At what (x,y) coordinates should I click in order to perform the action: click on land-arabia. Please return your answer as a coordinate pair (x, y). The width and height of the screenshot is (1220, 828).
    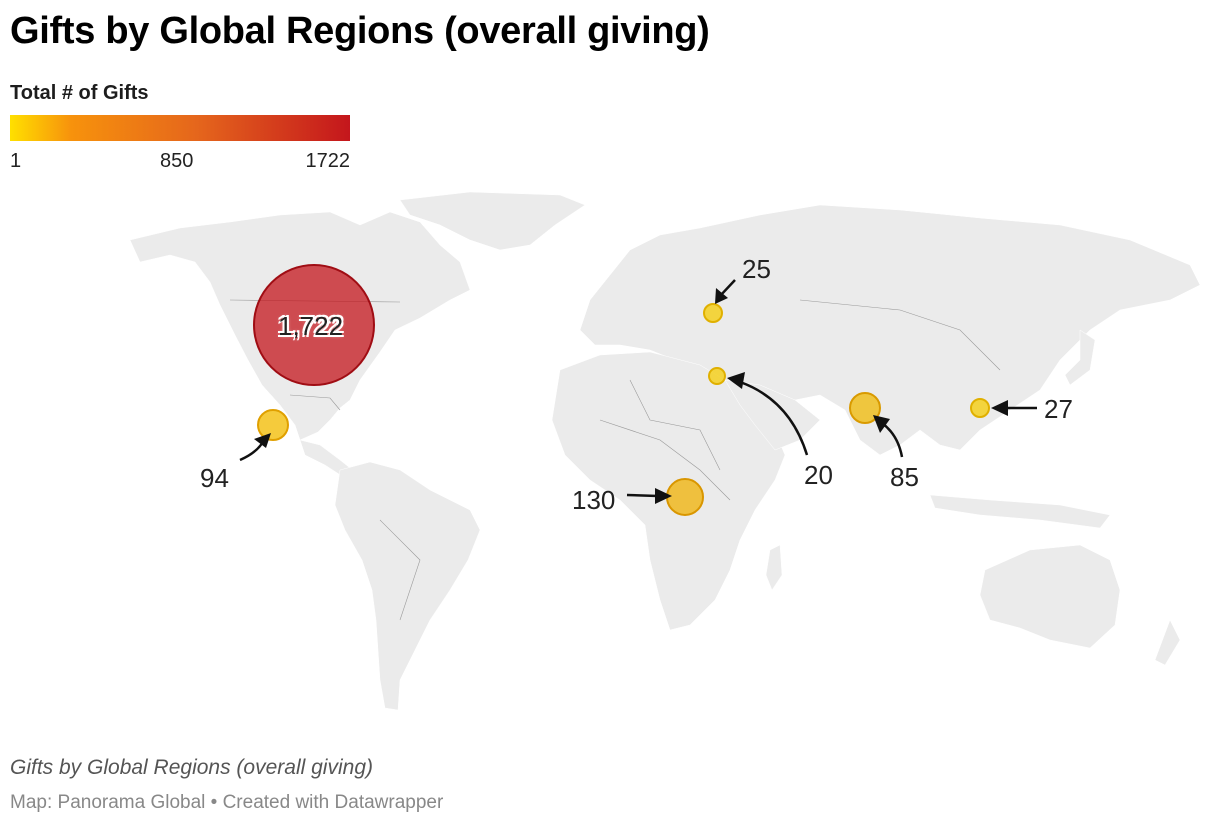
    Looking at the image, I should click on (772, 415).